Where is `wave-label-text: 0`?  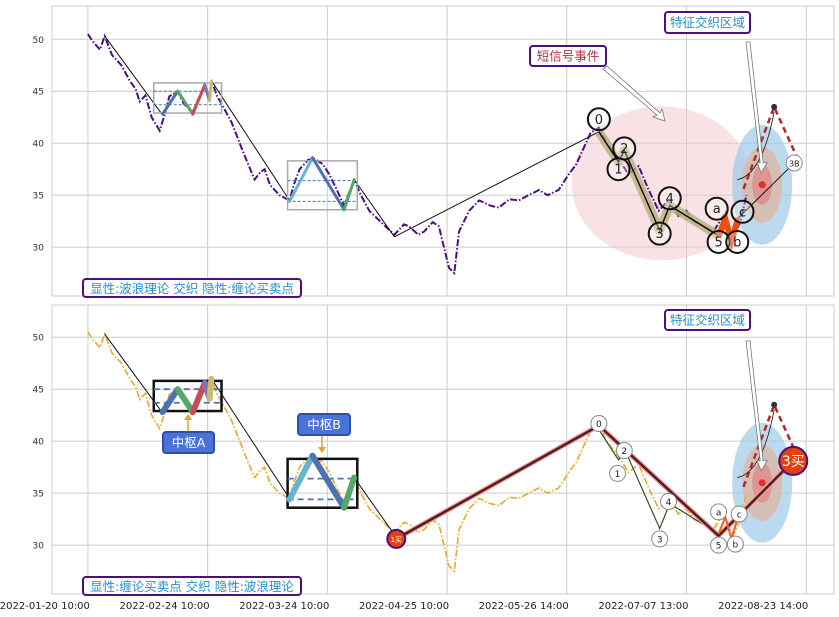
wave-label-text: 0 is located at coordinates (599, 120).